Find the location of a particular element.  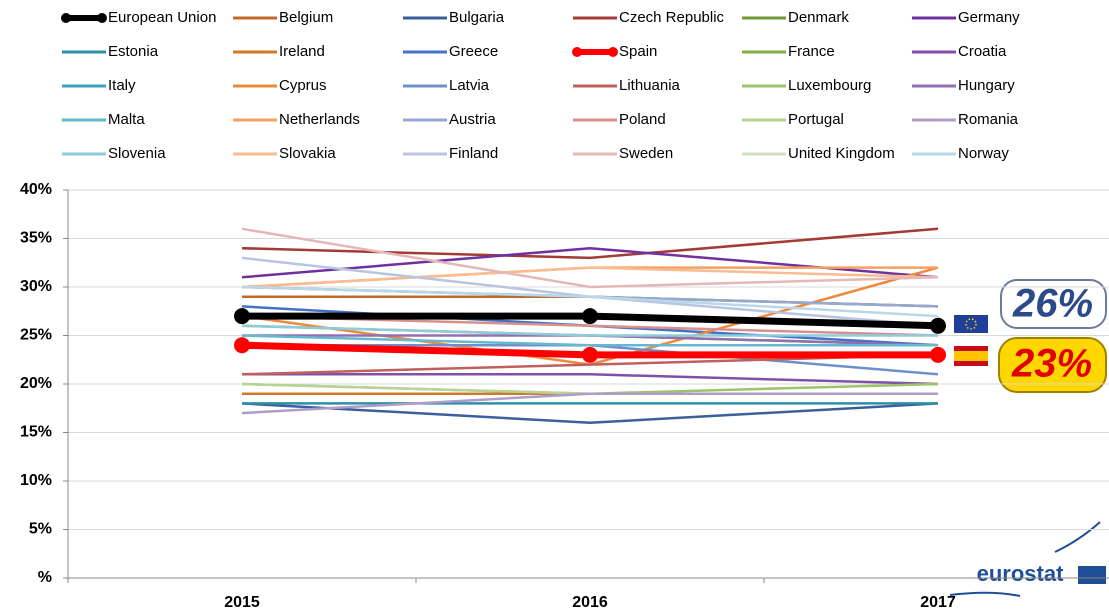

legend-label: Lithuania is located at coordinates (650, 85).